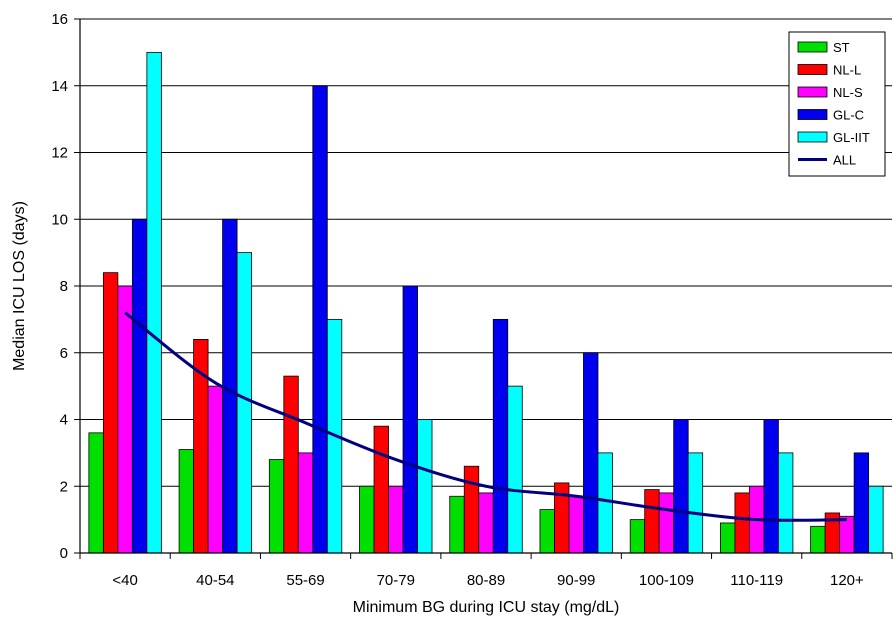 The height and width of the screenshot is (628, 893). Describe the element at coordinates (59, 219) in the screenshot. I see `y-tick-label: 10` at that location.